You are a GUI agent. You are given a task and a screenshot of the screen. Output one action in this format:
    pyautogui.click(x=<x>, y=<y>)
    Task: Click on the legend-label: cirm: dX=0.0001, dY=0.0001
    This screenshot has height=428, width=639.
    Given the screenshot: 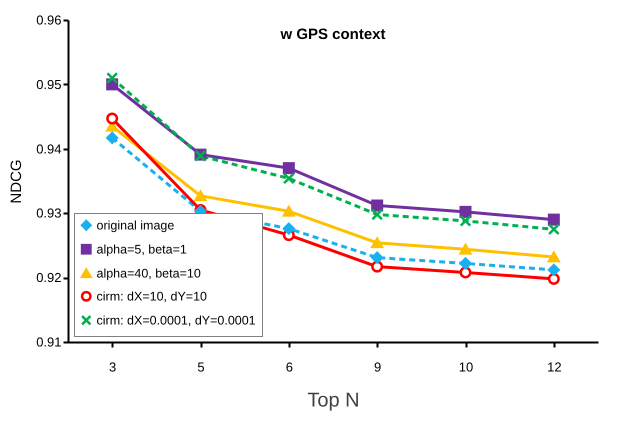 What is the action you would take?
    pyautogui.click(x=176, y=320)
    